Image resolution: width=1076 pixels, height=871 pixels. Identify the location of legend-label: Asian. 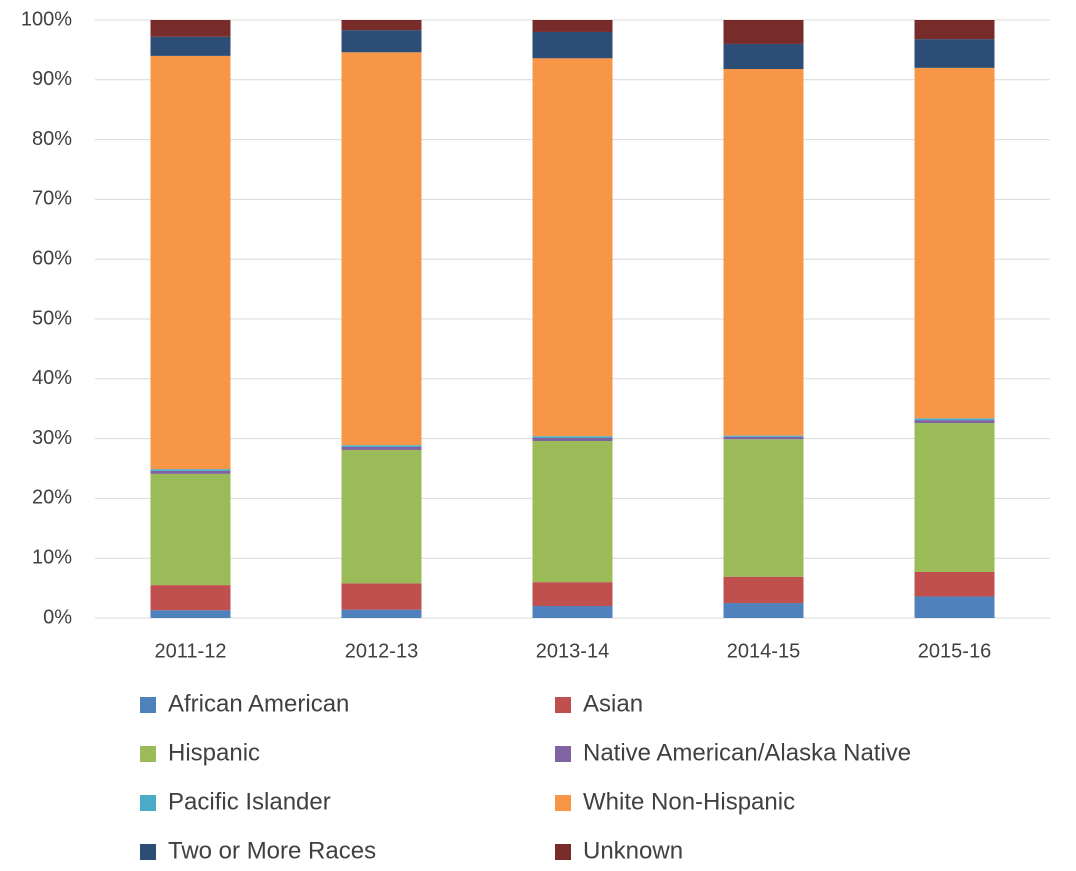
(613, 703).